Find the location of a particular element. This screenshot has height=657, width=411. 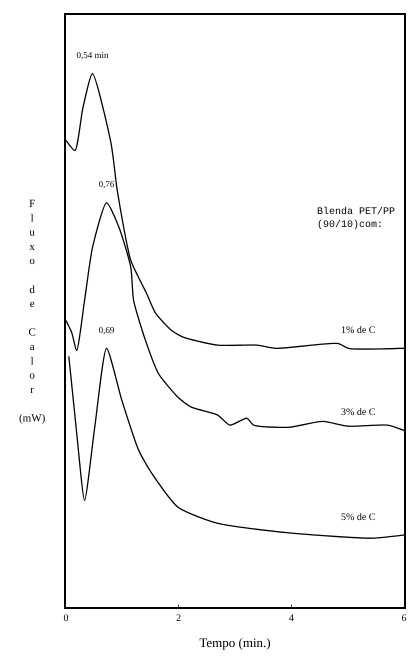

text: Fluxo de Calor (mW) is located at coordinates (32, 311).